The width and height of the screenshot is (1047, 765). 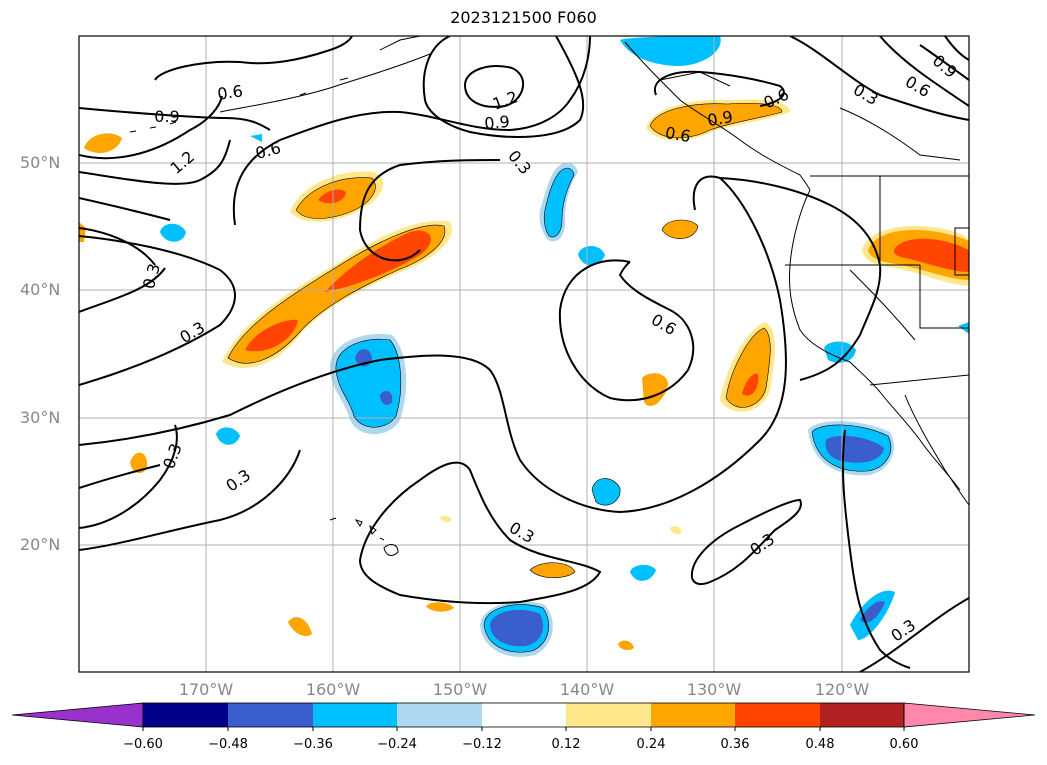 I want to click on longitude-label: 120°W, so click(x=842, y=689).